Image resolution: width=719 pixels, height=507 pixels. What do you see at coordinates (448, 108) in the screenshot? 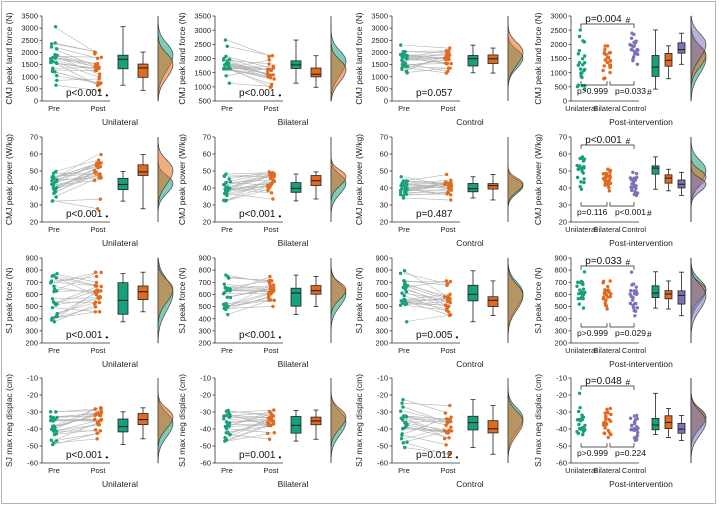
I see `cmj-force-control-xtick-label-1: Post` at bounding box center [448, 108].